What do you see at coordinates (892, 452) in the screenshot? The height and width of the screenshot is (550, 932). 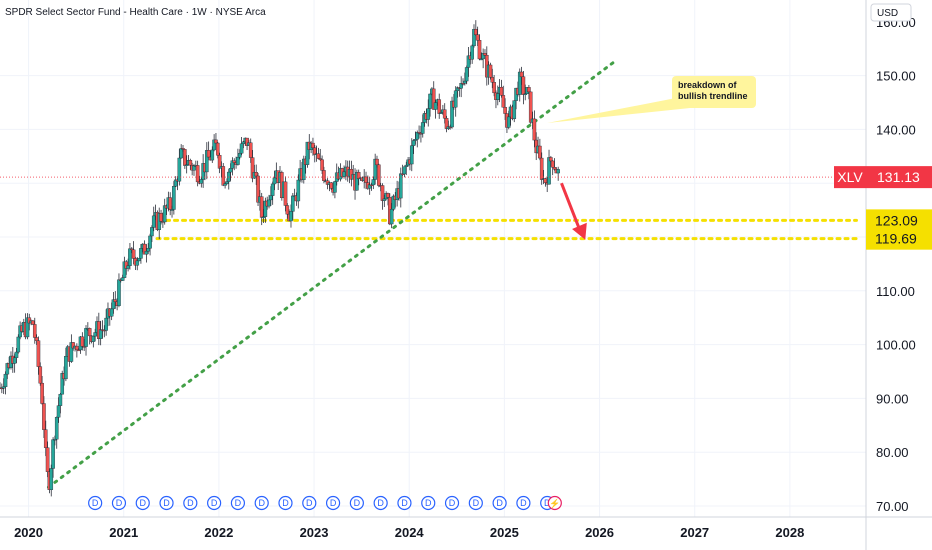 I see `y-tick-label: 80.00` at bounding box center [892, 452].